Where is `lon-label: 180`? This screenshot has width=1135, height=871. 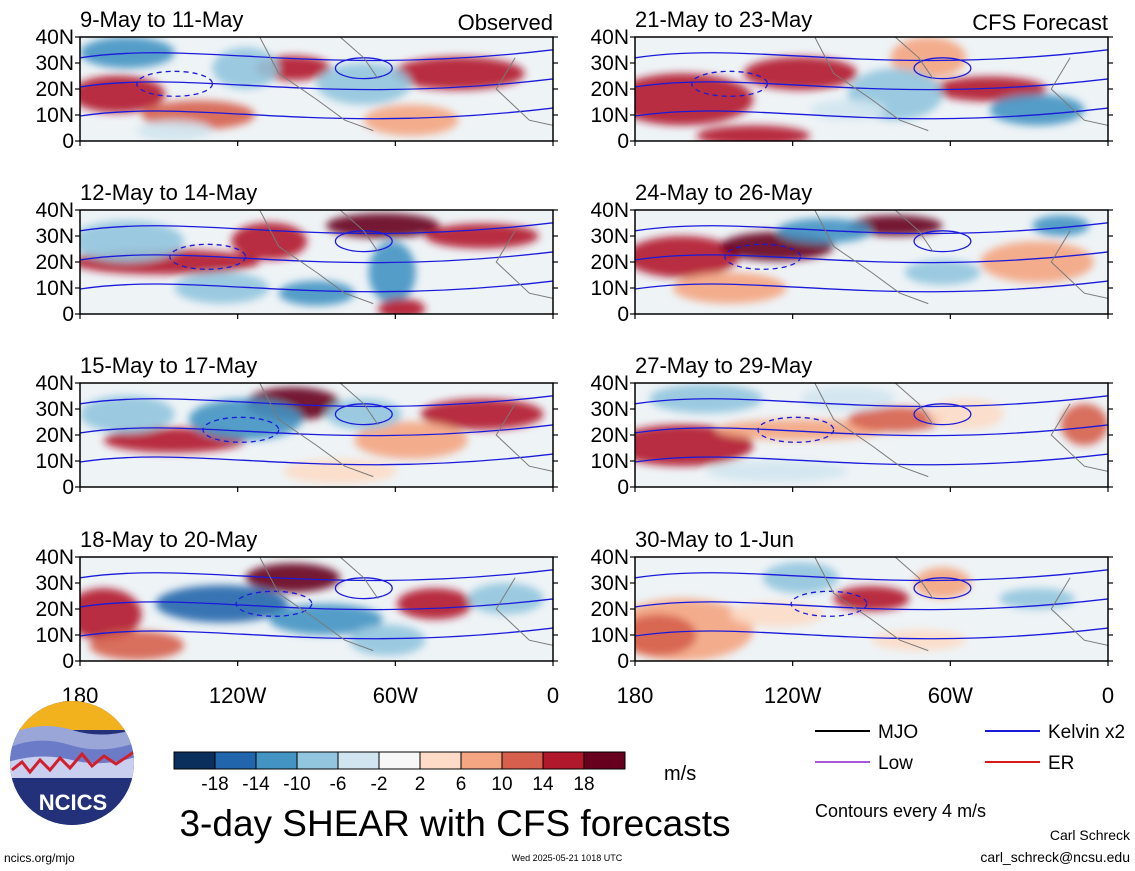 lon-label: 180 is located at coordinates (635, 695).